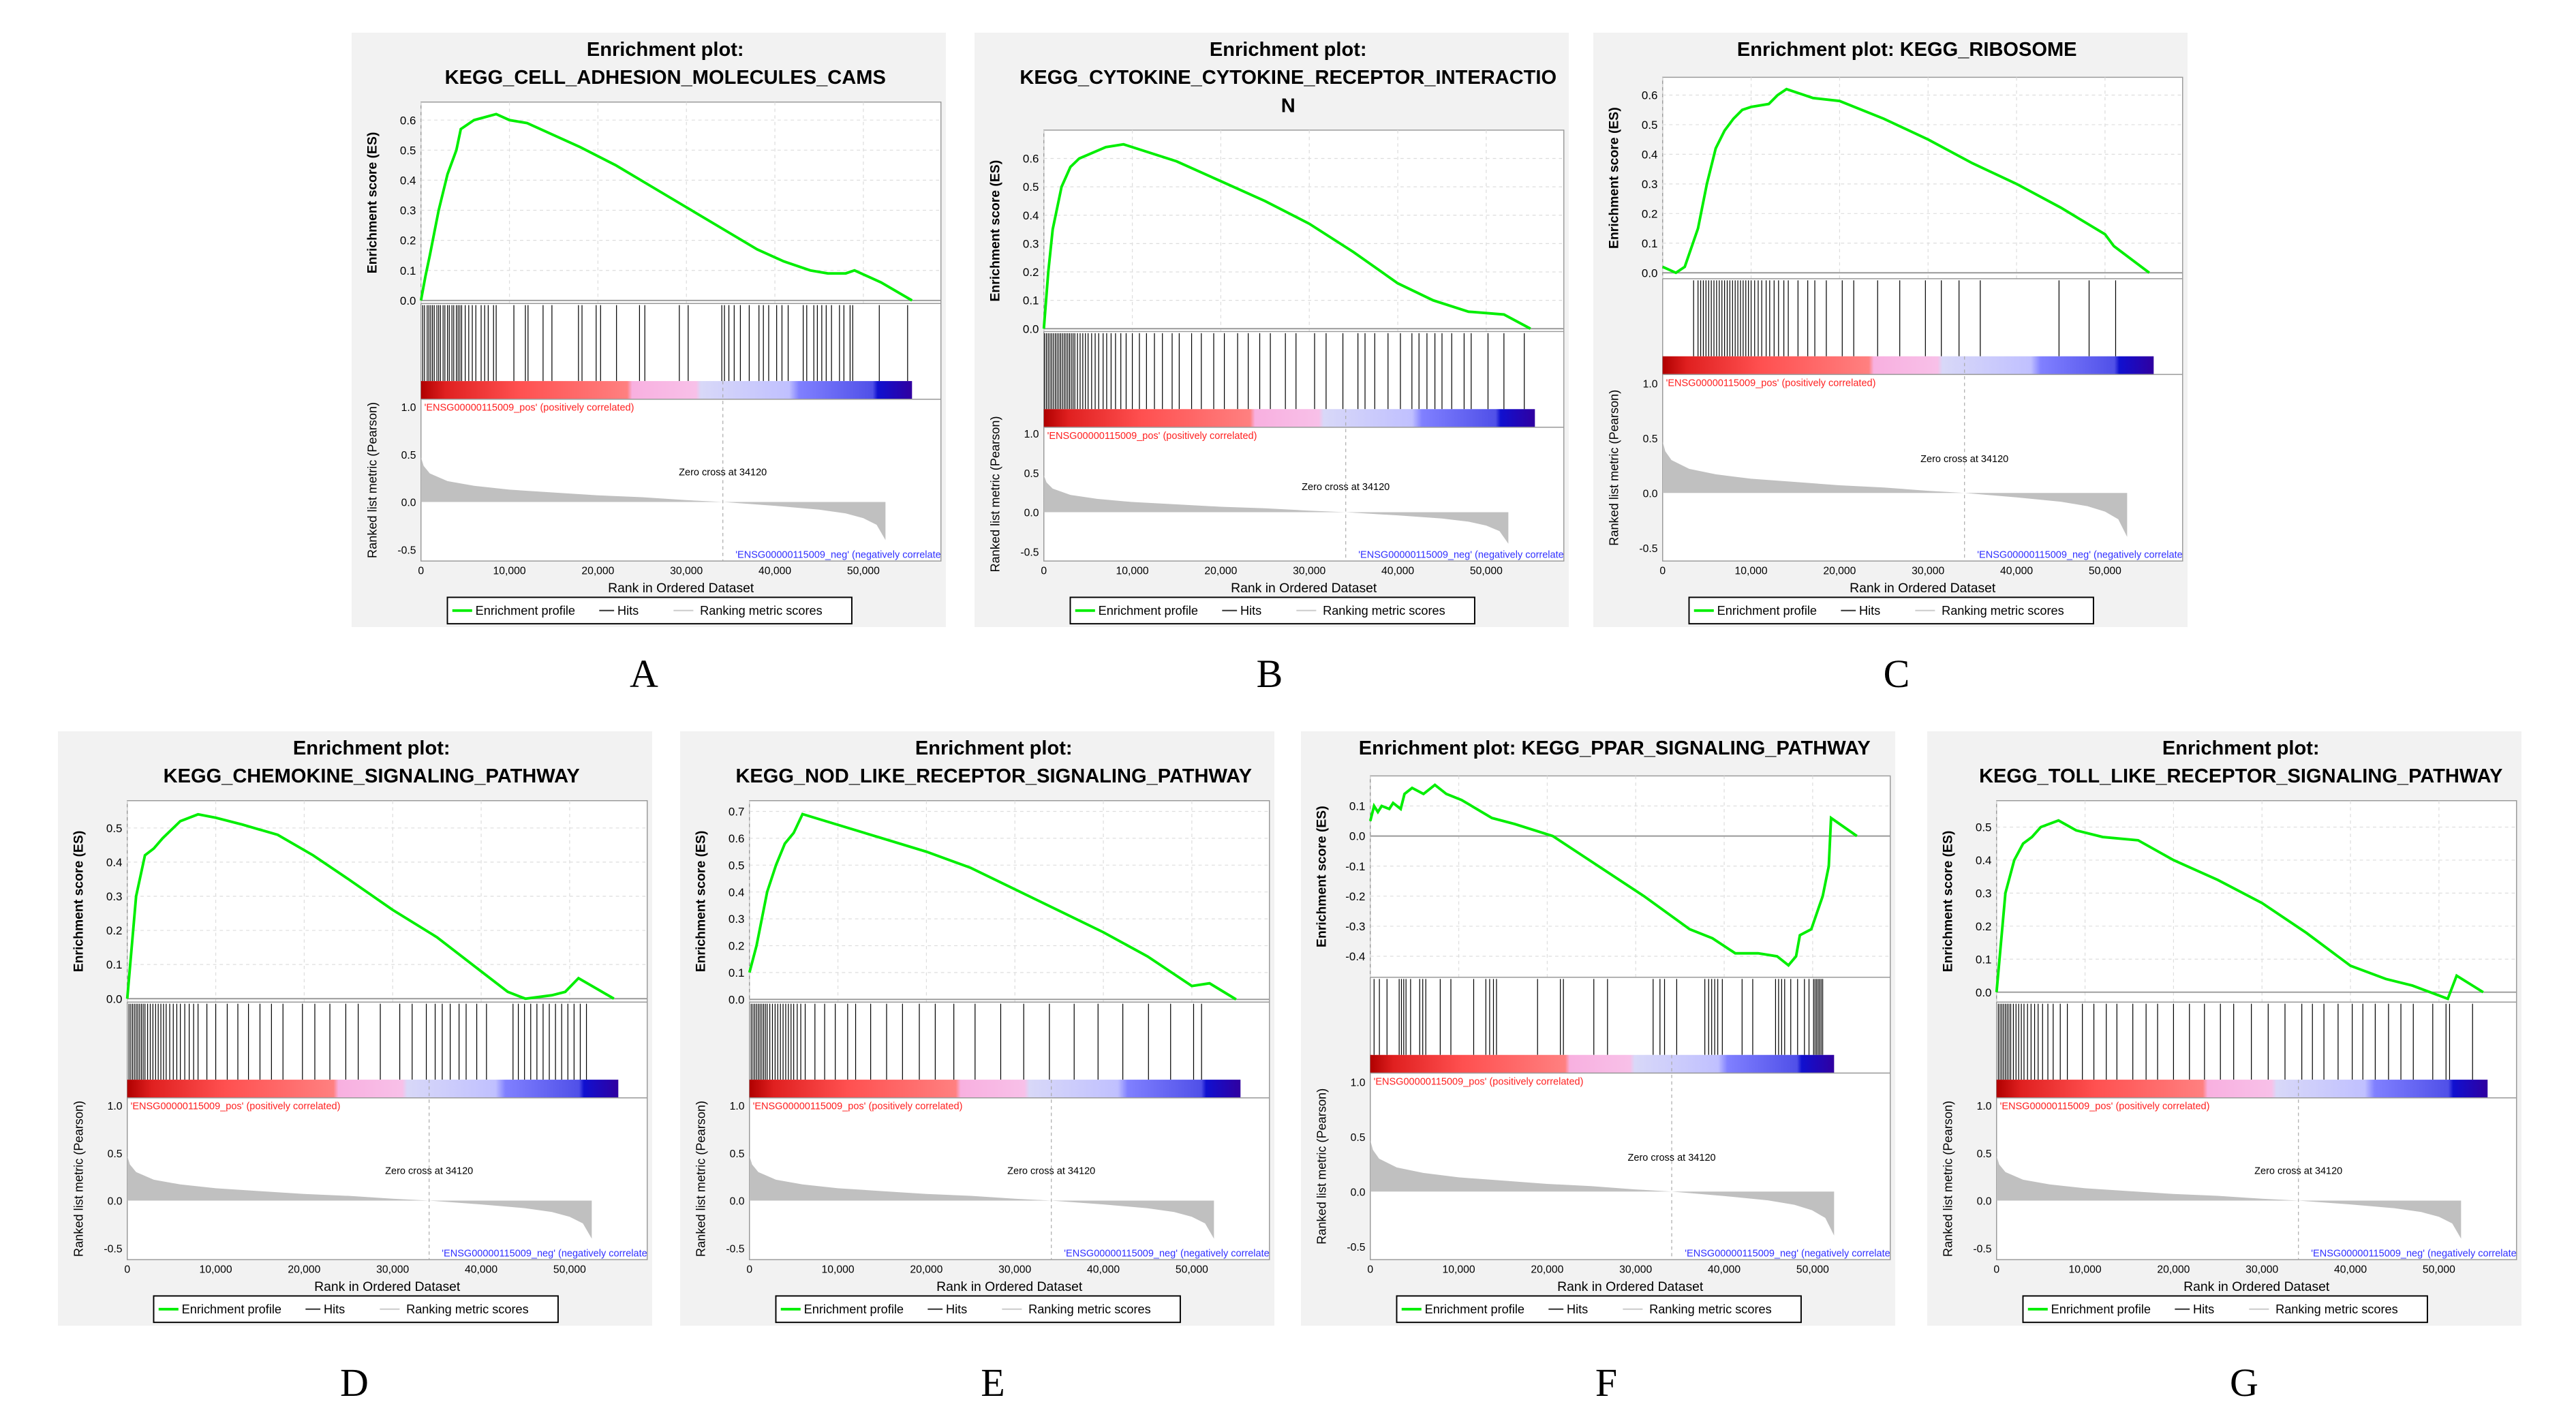  Describe the element at coordinates (1288, 106) in the screenshot. I see `chart-title: N` at that location.